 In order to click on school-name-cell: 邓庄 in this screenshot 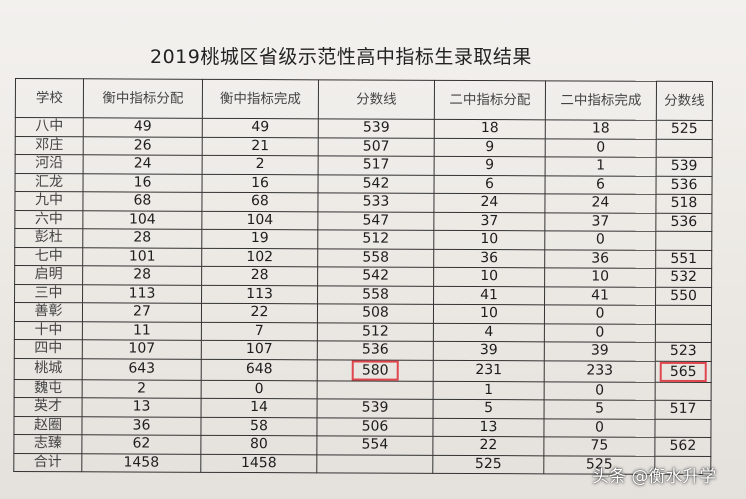, I will do `click(49, 145)`.